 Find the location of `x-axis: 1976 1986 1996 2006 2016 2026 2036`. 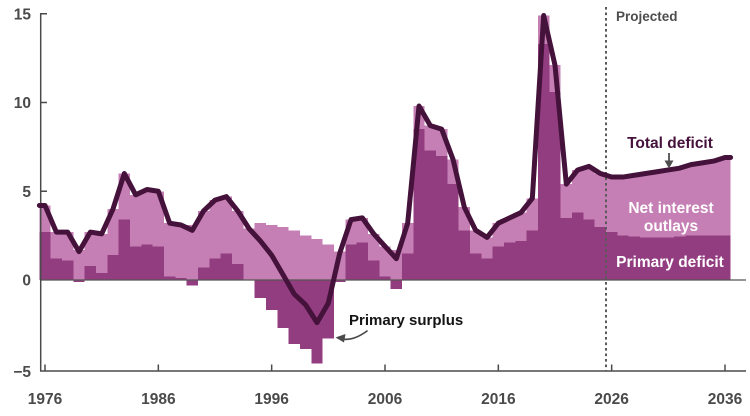

x-axis: 1976 1986 1996 2006 2016 2026 2036 is located at coordinates (387, 386).